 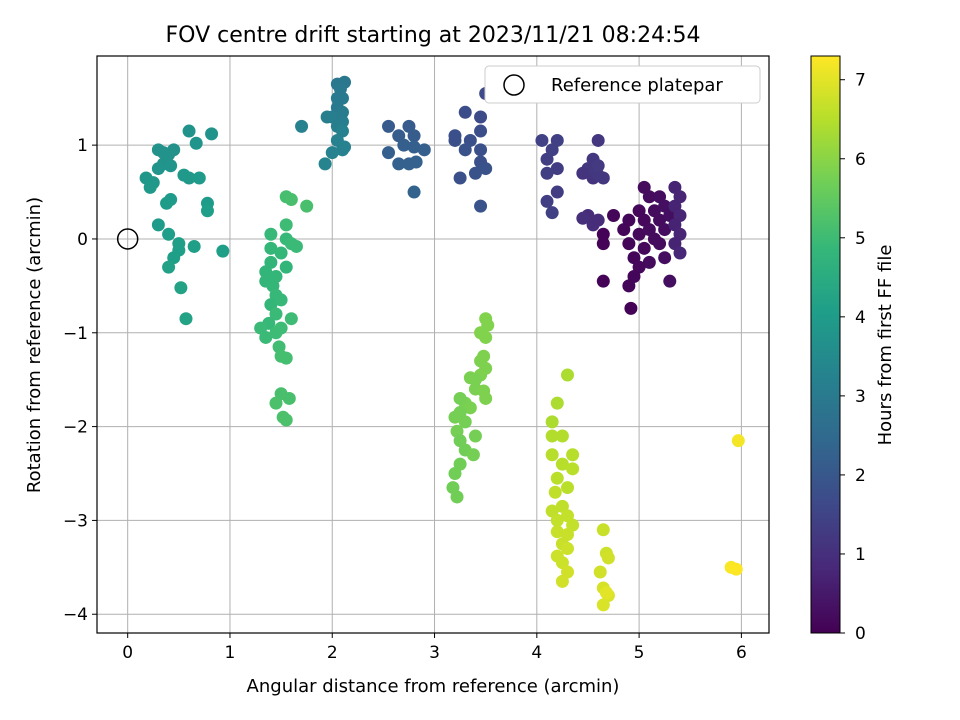 What do you see at coordinates (82, 146) in the screenshot?
I see `y-tick-label: 1` at bounding box center [82, 146].